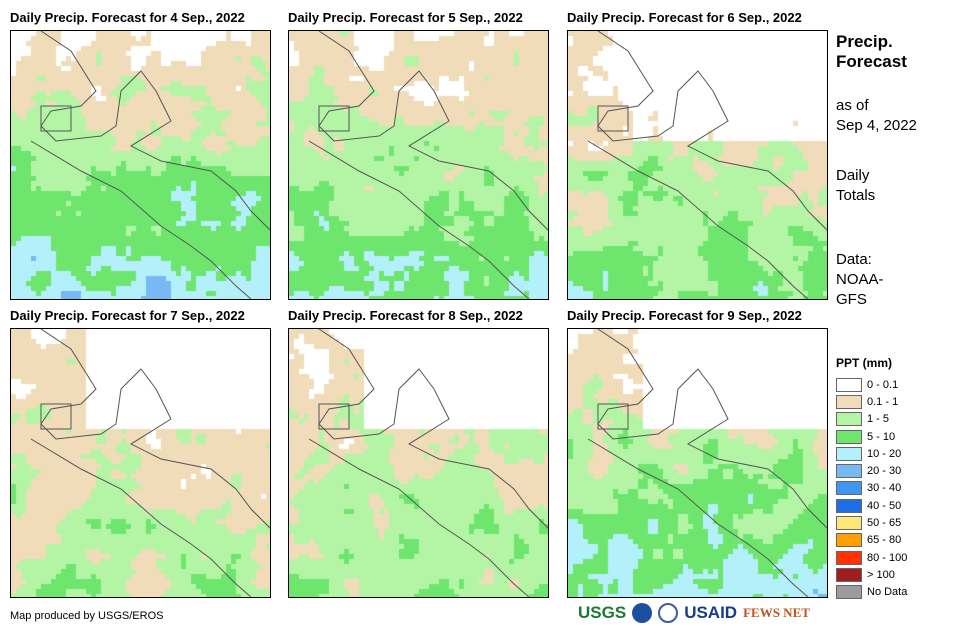  What do you see at coordinates (405, 315) in the screenshot?
I see `panel-title: Daily Precip. Forecast for 8 Sep., 2022` at bounding box center [405, 315].